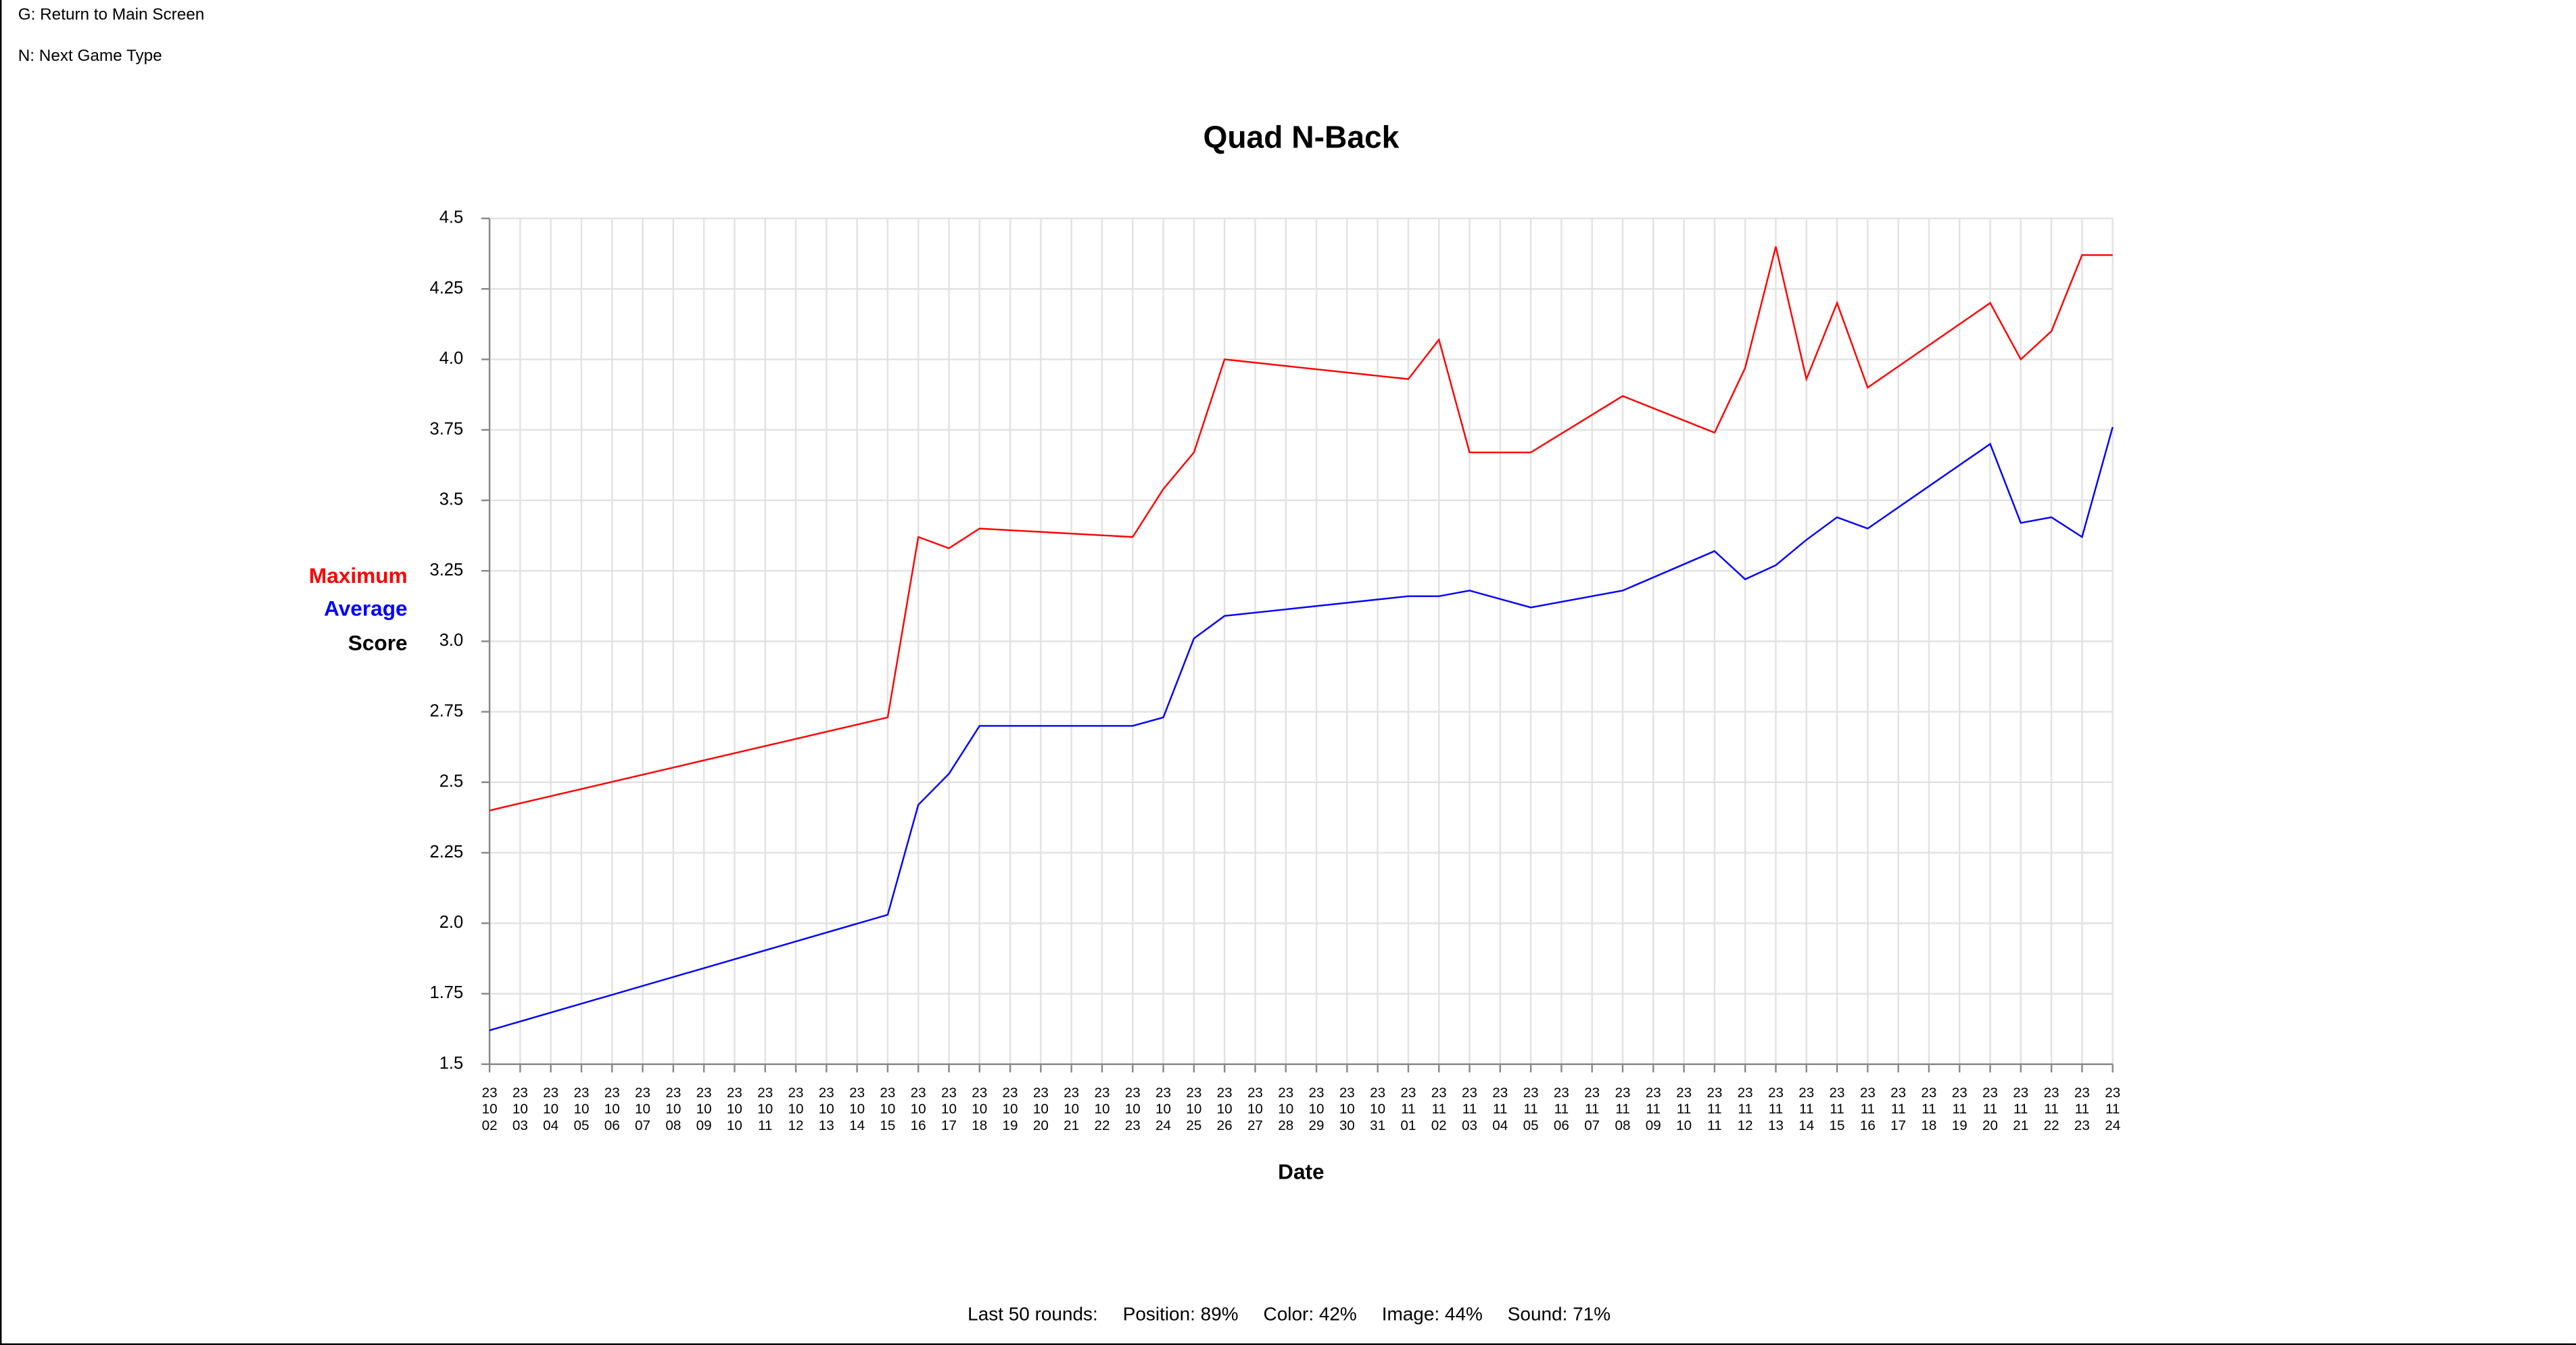 The width and height of the screenshot is (2576, 1345). I want to click on x-tick-label: 23 11 01, so click(1408, 1108).